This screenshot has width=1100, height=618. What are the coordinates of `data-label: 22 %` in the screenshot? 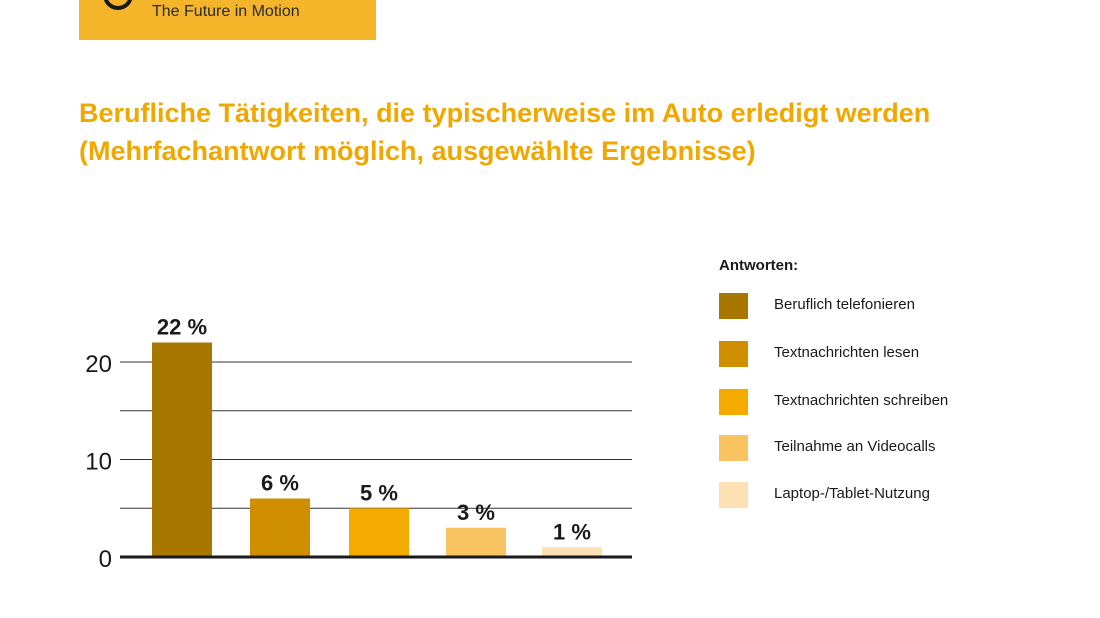 It's located at (182, 327).